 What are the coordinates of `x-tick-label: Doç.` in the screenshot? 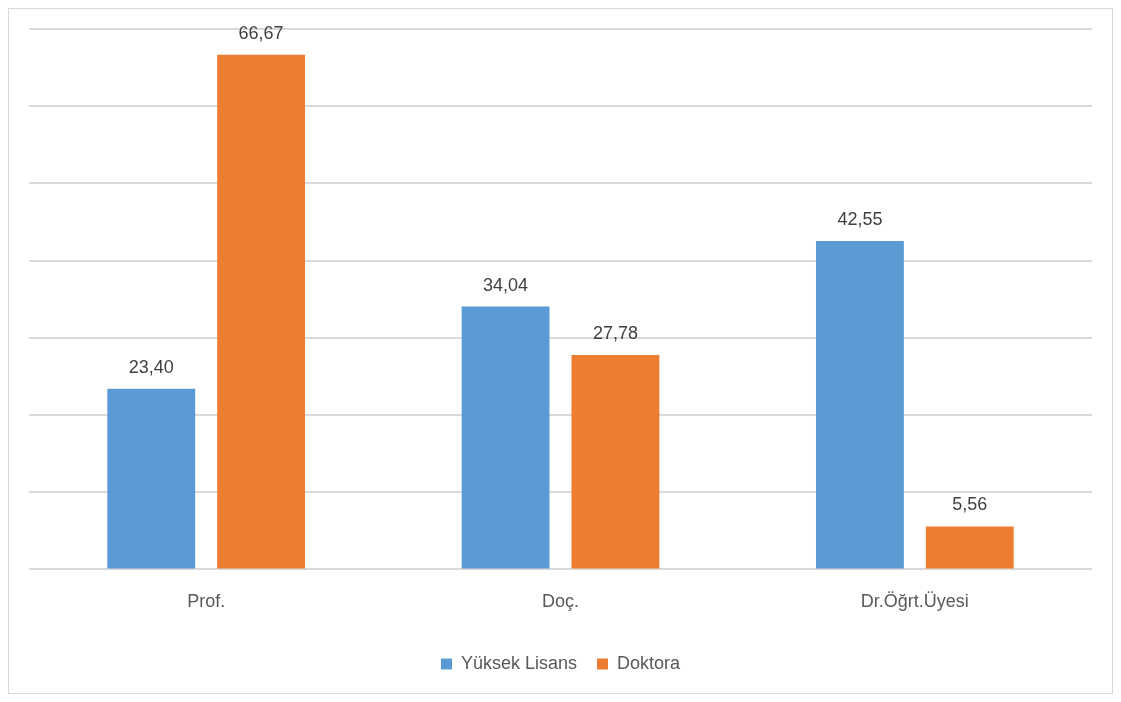 It's located at (560, 601).